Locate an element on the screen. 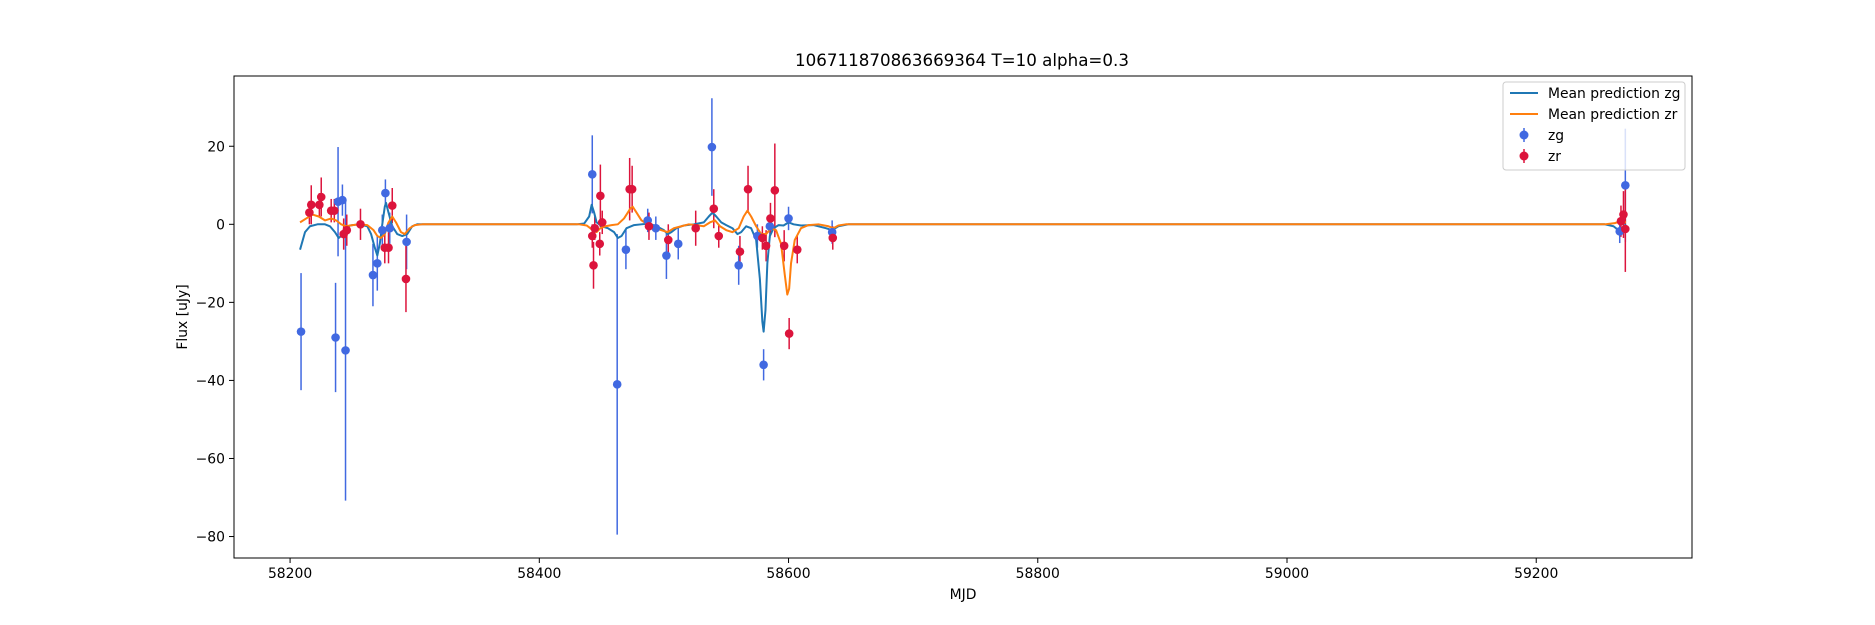  x-tick-label: 58800 is located at coordinates (1038, 574).